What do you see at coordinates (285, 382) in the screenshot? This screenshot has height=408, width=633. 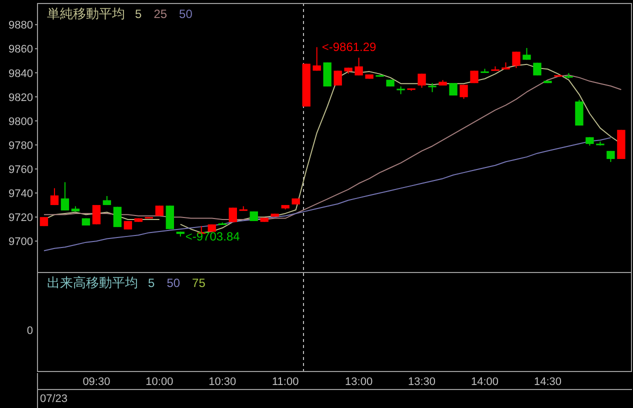 I see `x-tick-label: 11:00` at bounding box center [285, 382].